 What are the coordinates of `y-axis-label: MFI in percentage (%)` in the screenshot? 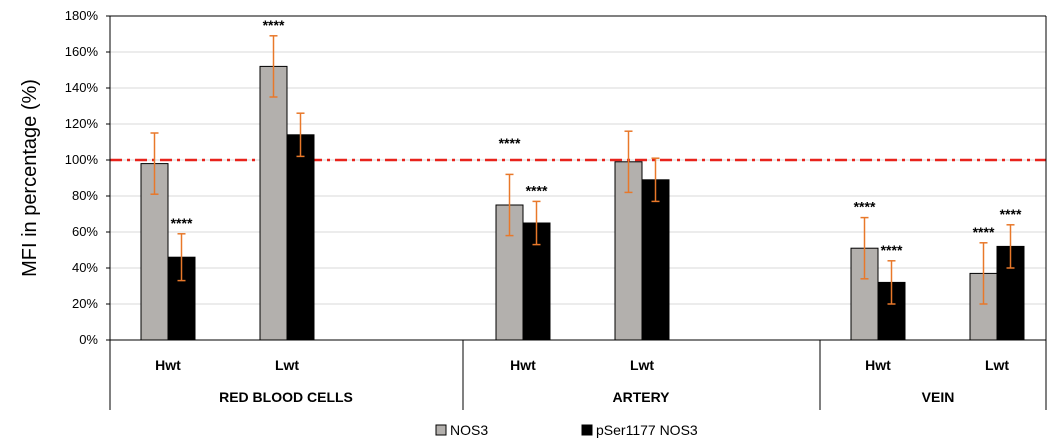 It's located at (30, 178).